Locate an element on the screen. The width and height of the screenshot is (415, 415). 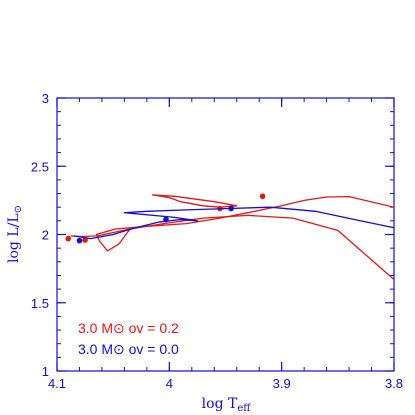
x-axis-title-main: log T is located at coordinates (220, 404).